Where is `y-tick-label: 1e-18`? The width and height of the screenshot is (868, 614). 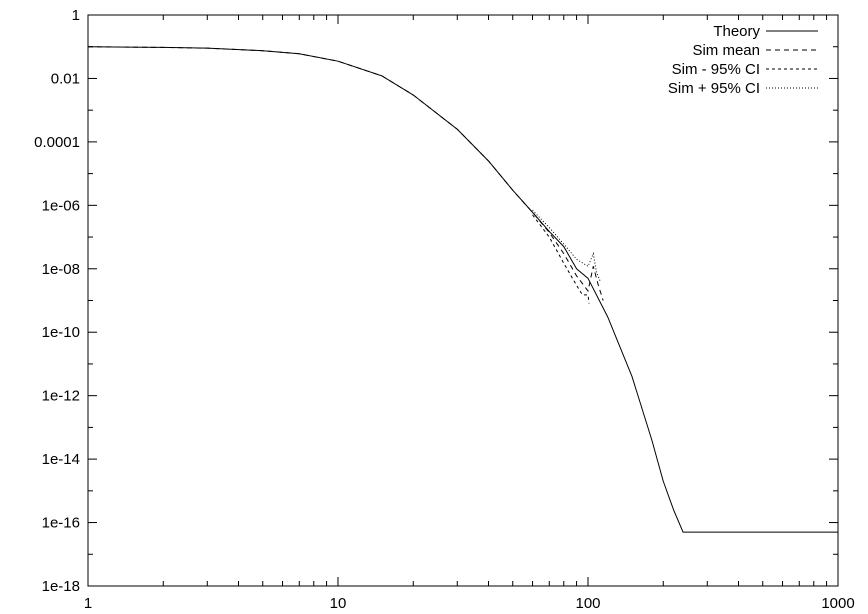 y-tick-label: 1e-18 is located at coordinates (61, 586).